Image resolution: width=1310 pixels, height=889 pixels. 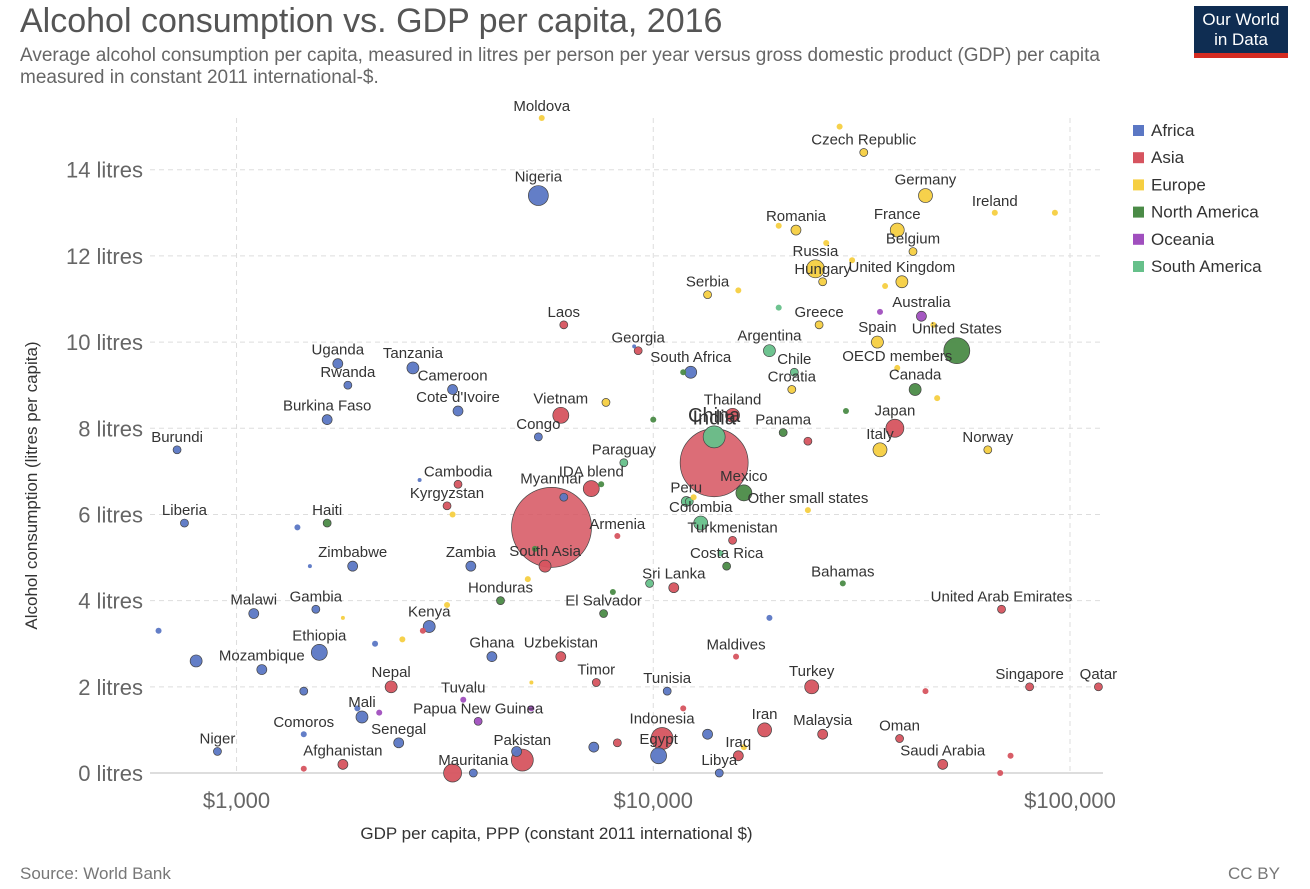 What do you see at coordinates (348, 372) in the screenshot?
I see `label-rwanda: Rwanda` at bounding box center [348, 372].